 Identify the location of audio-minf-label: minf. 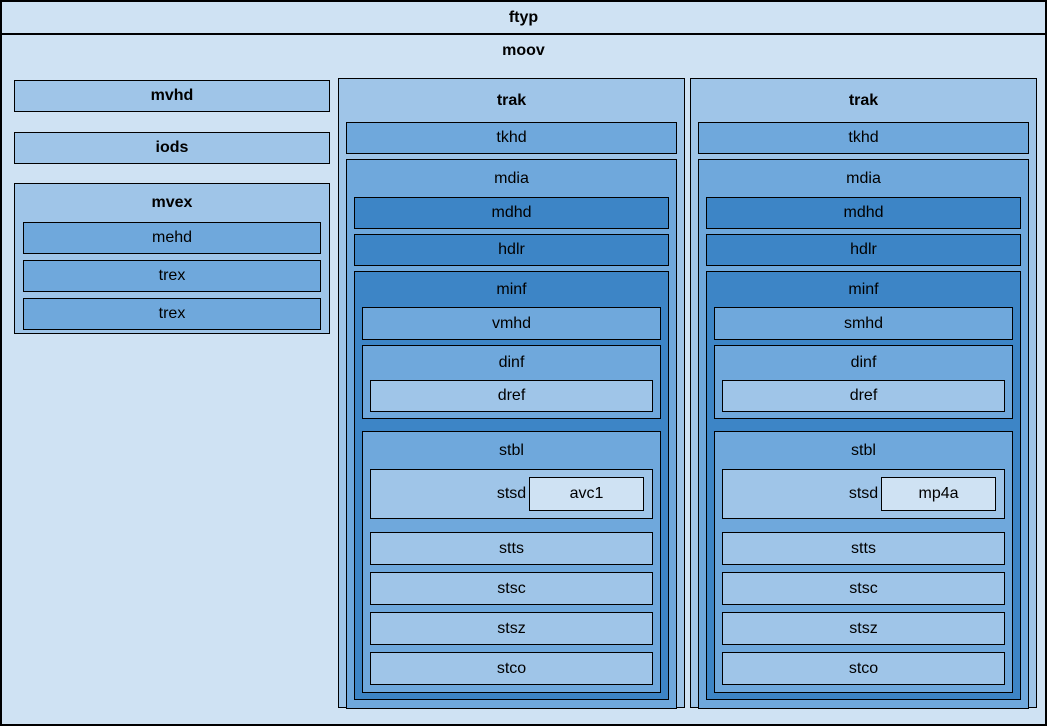
(863, 289).